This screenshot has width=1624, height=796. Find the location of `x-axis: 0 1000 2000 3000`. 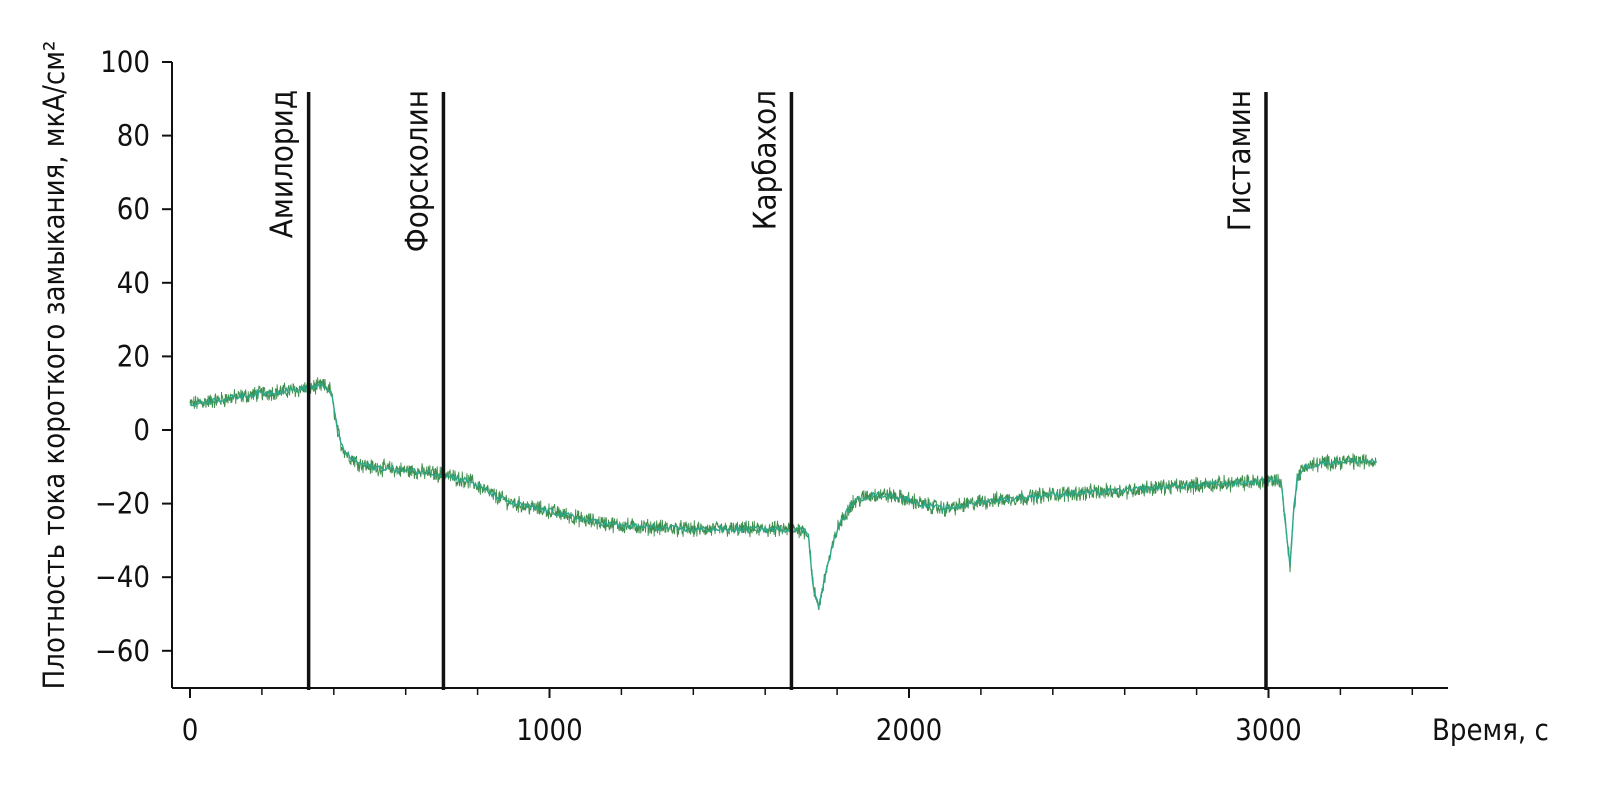

x-axis: 0 1000 2000 3000 is located at coordinates (810, 717).